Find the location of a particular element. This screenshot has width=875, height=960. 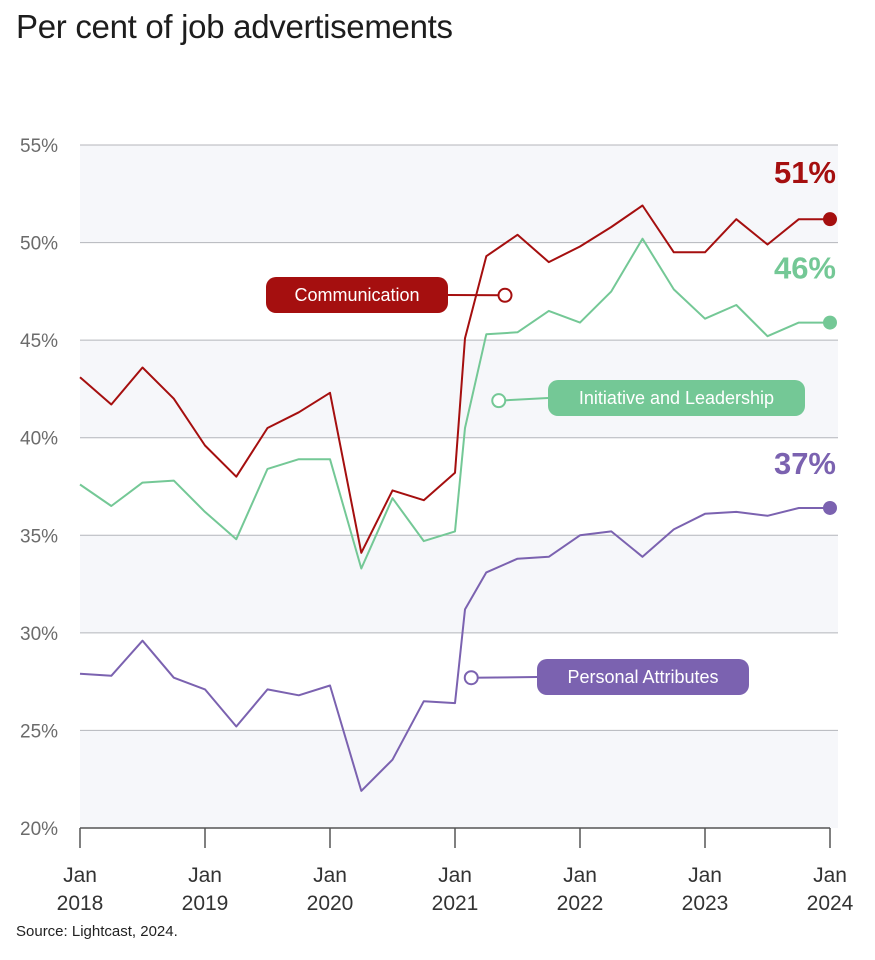

callout-pill-personal-attributes is located at coordinates (643, 677).